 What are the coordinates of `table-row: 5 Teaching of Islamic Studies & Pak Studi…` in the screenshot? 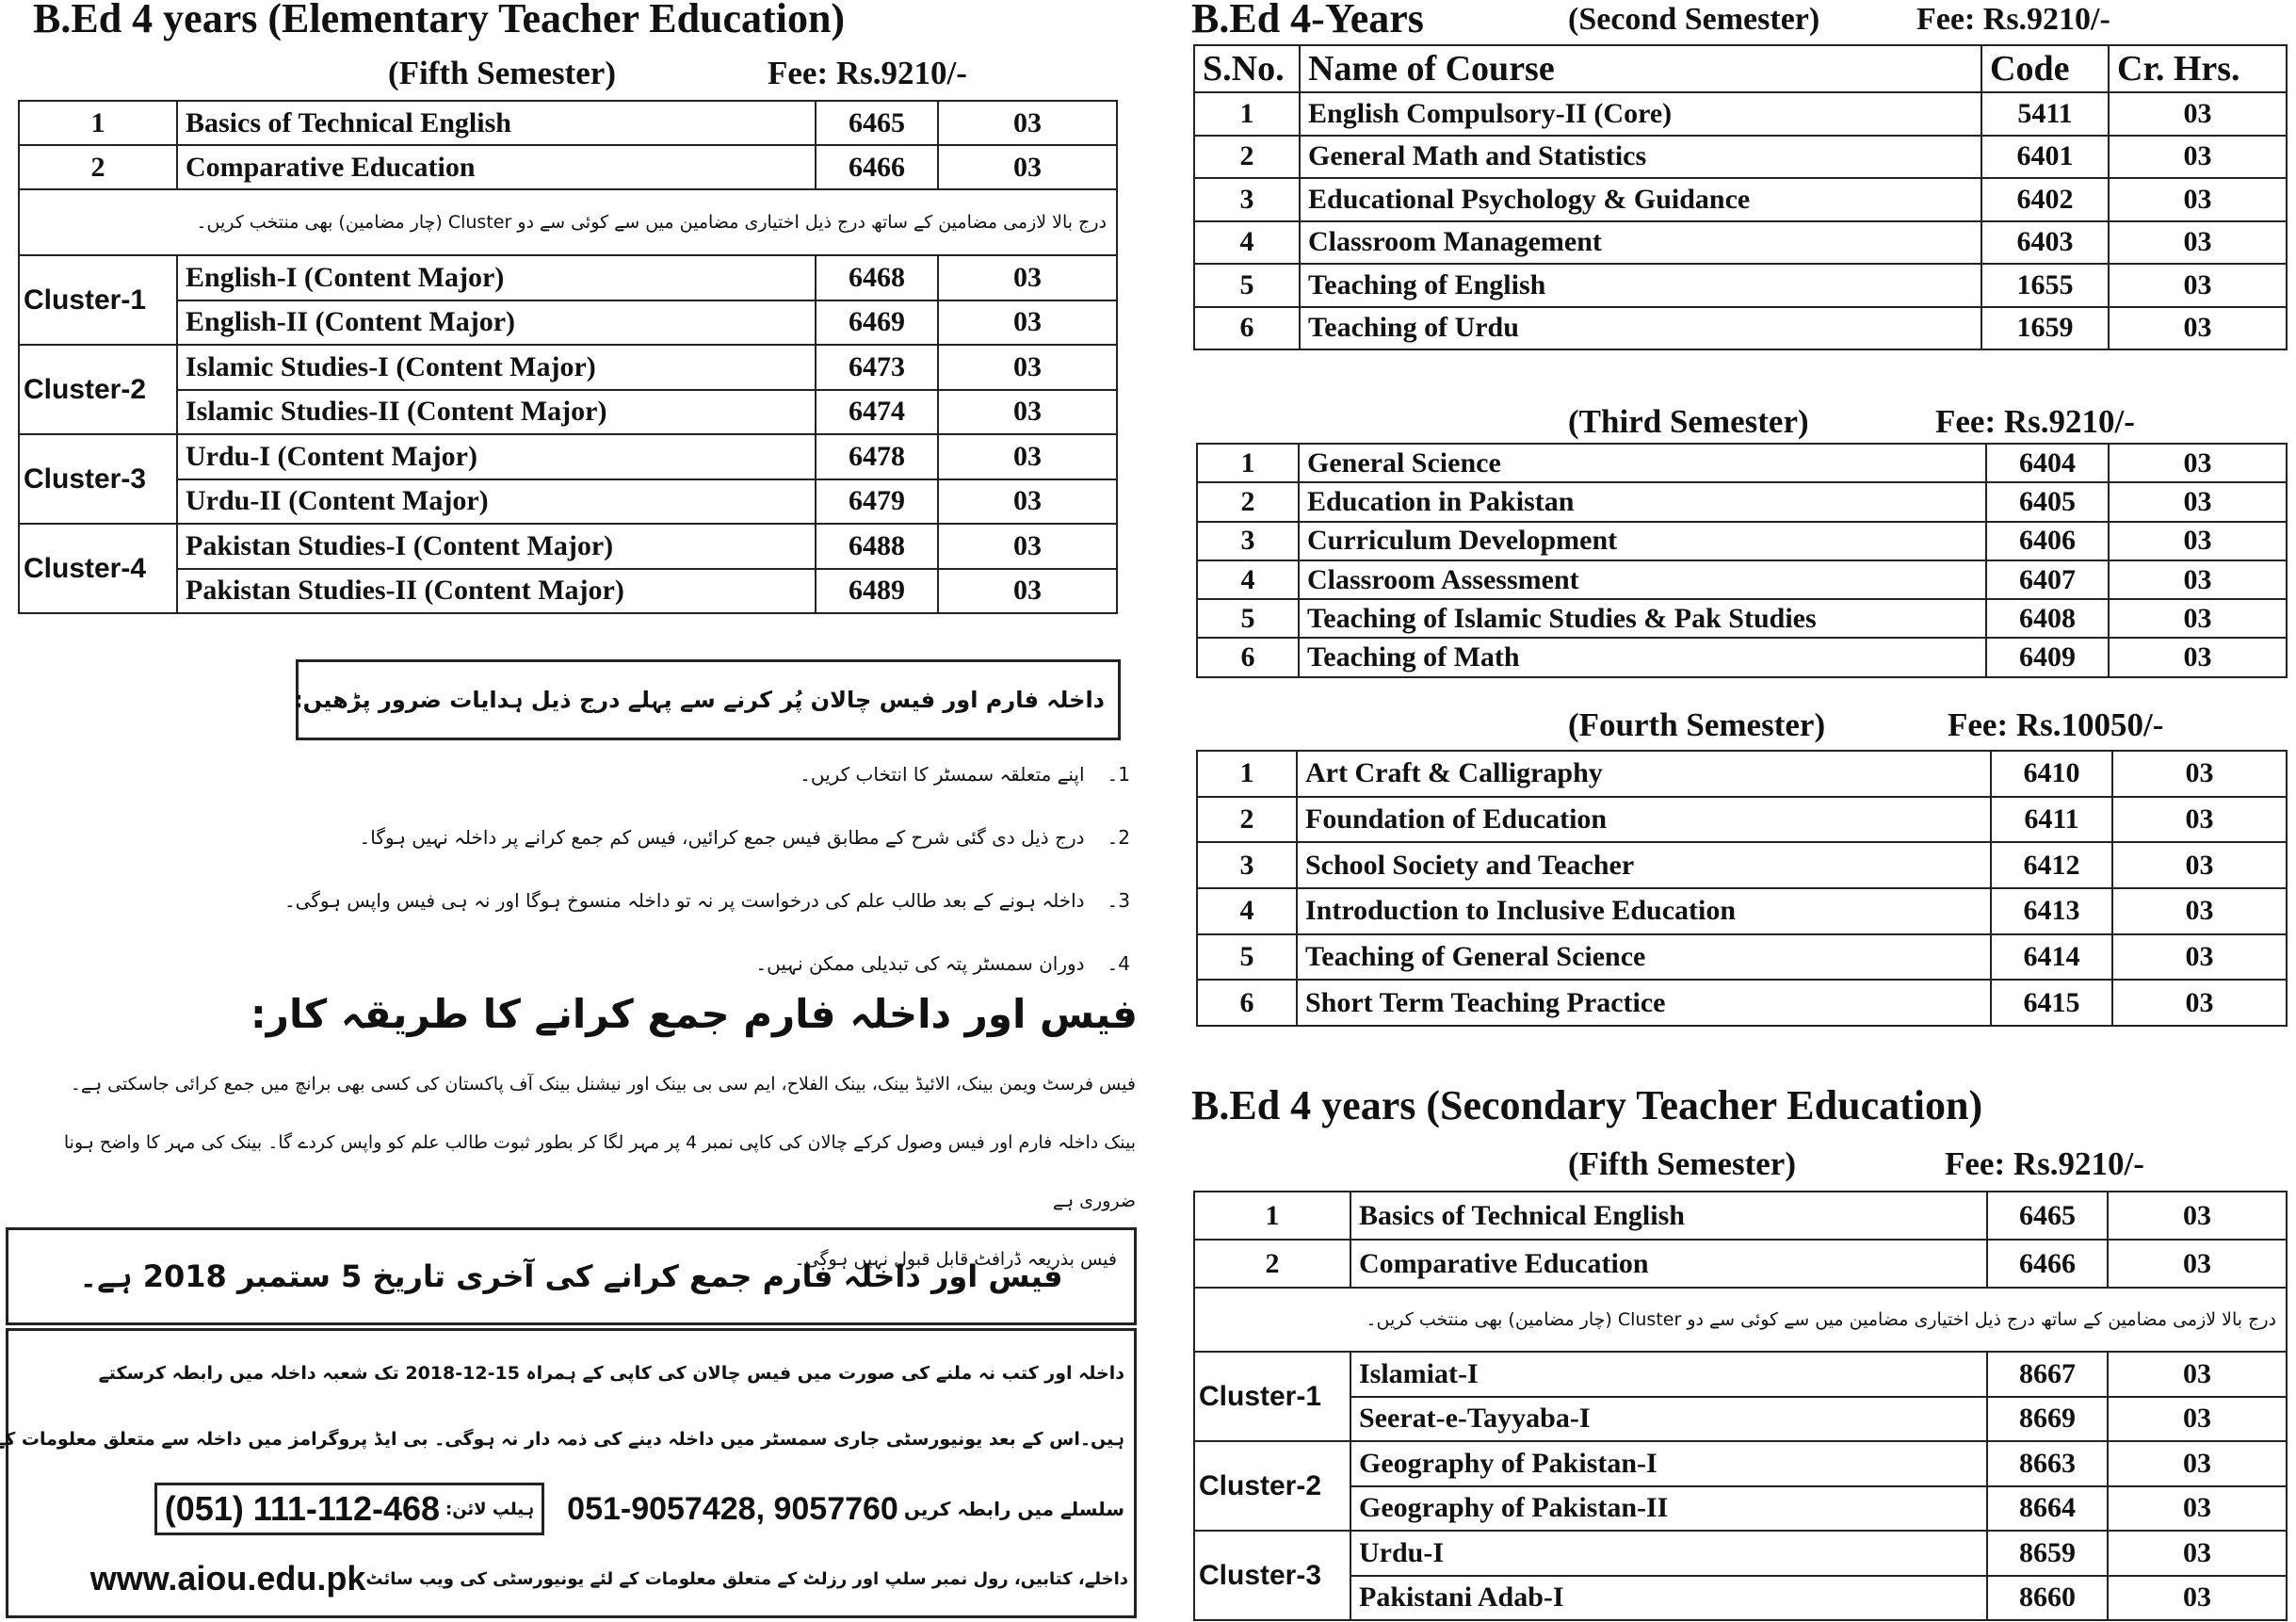 It's located at (1742, 619).